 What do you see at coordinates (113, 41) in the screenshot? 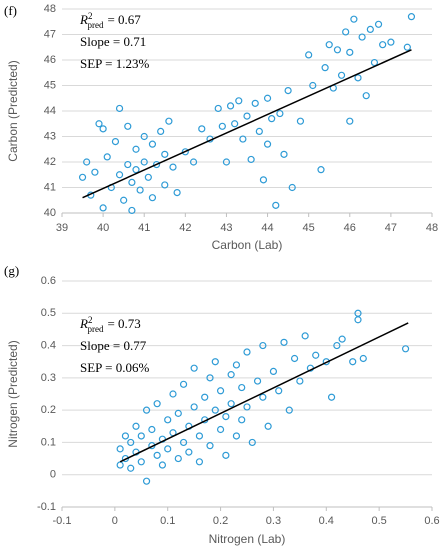
I see `slope-note: Slope = 0.71` at bounding box center [113, 41].